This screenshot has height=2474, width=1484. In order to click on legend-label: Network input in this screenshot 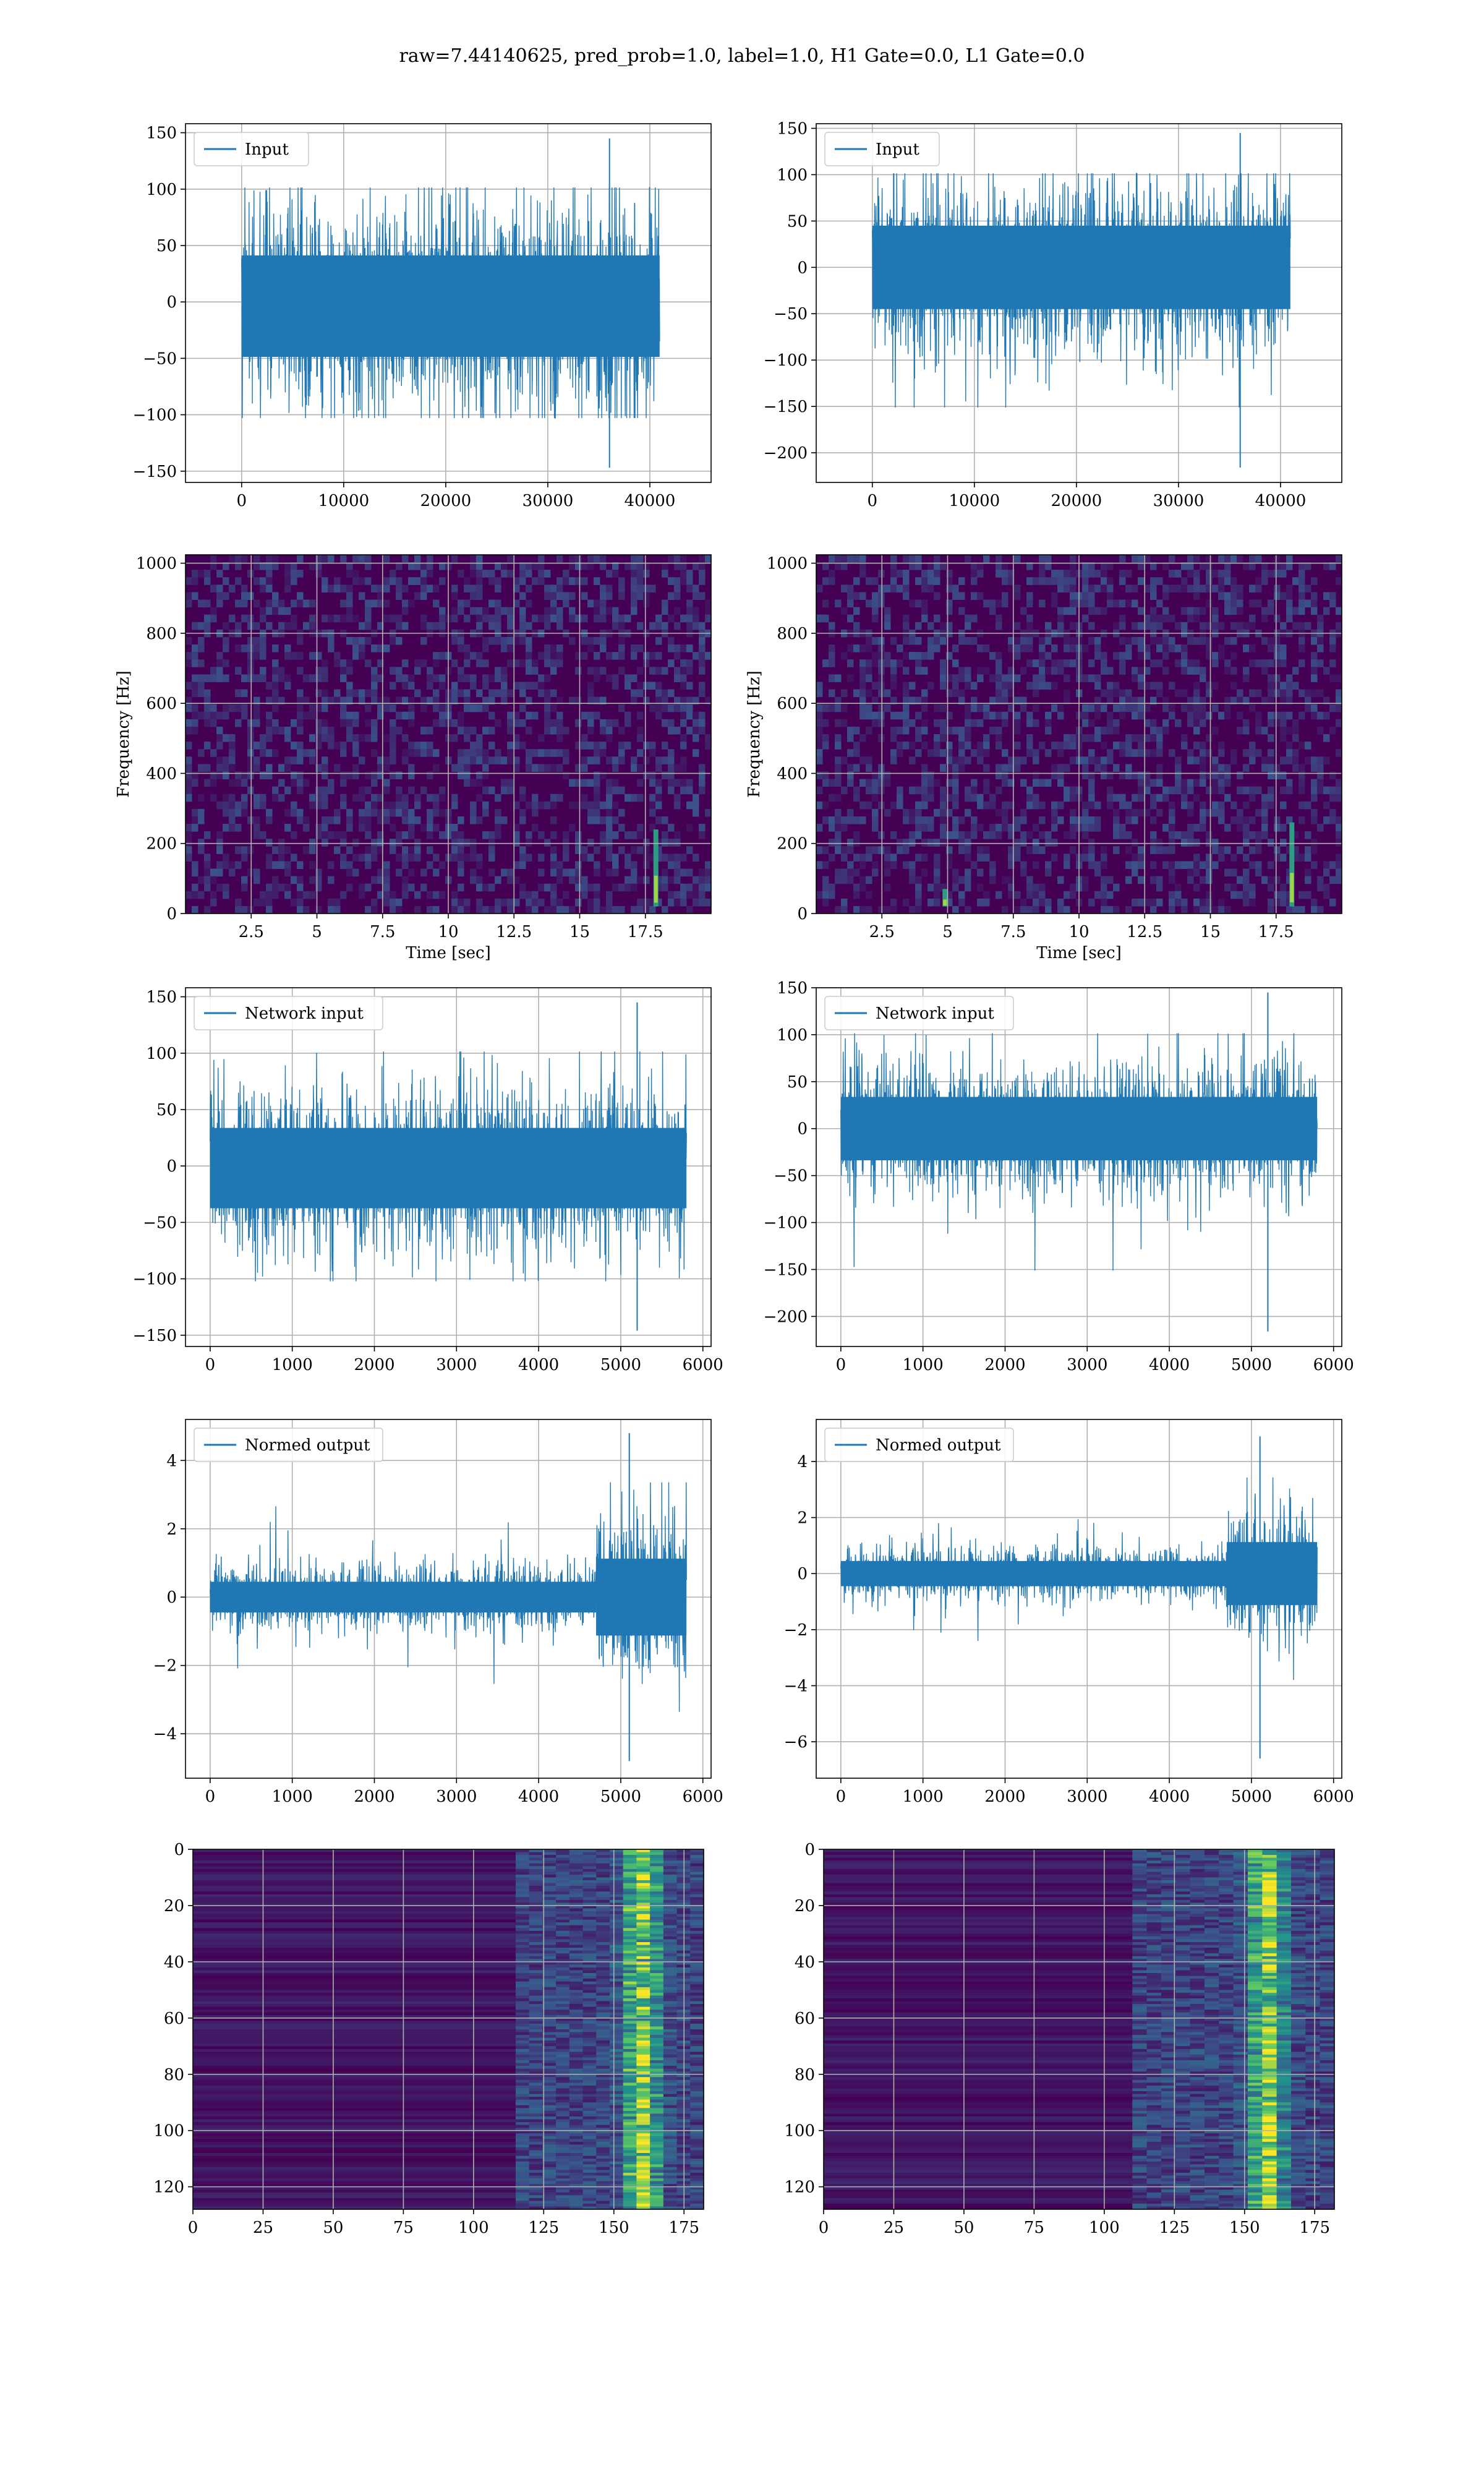, I will do `click(935, 1013)`.